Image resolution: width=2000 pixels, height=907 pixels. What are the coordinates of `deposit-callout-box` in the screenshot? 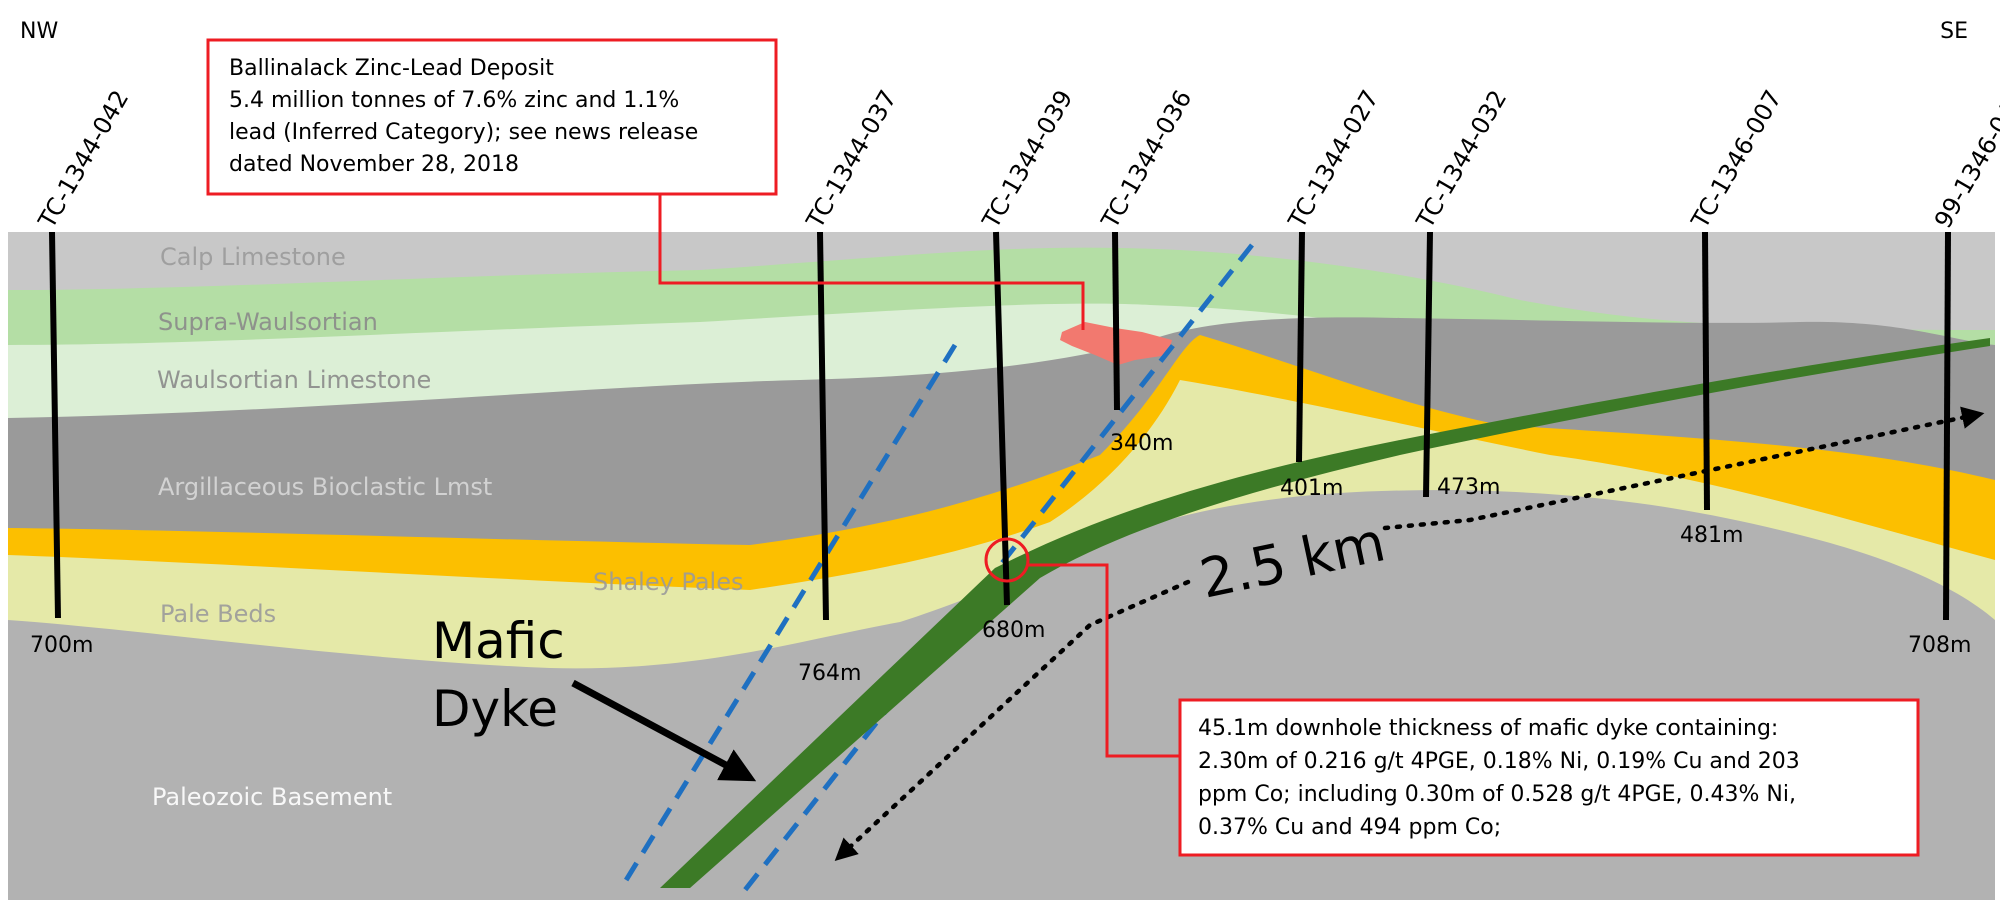 It's located at (492, 117).